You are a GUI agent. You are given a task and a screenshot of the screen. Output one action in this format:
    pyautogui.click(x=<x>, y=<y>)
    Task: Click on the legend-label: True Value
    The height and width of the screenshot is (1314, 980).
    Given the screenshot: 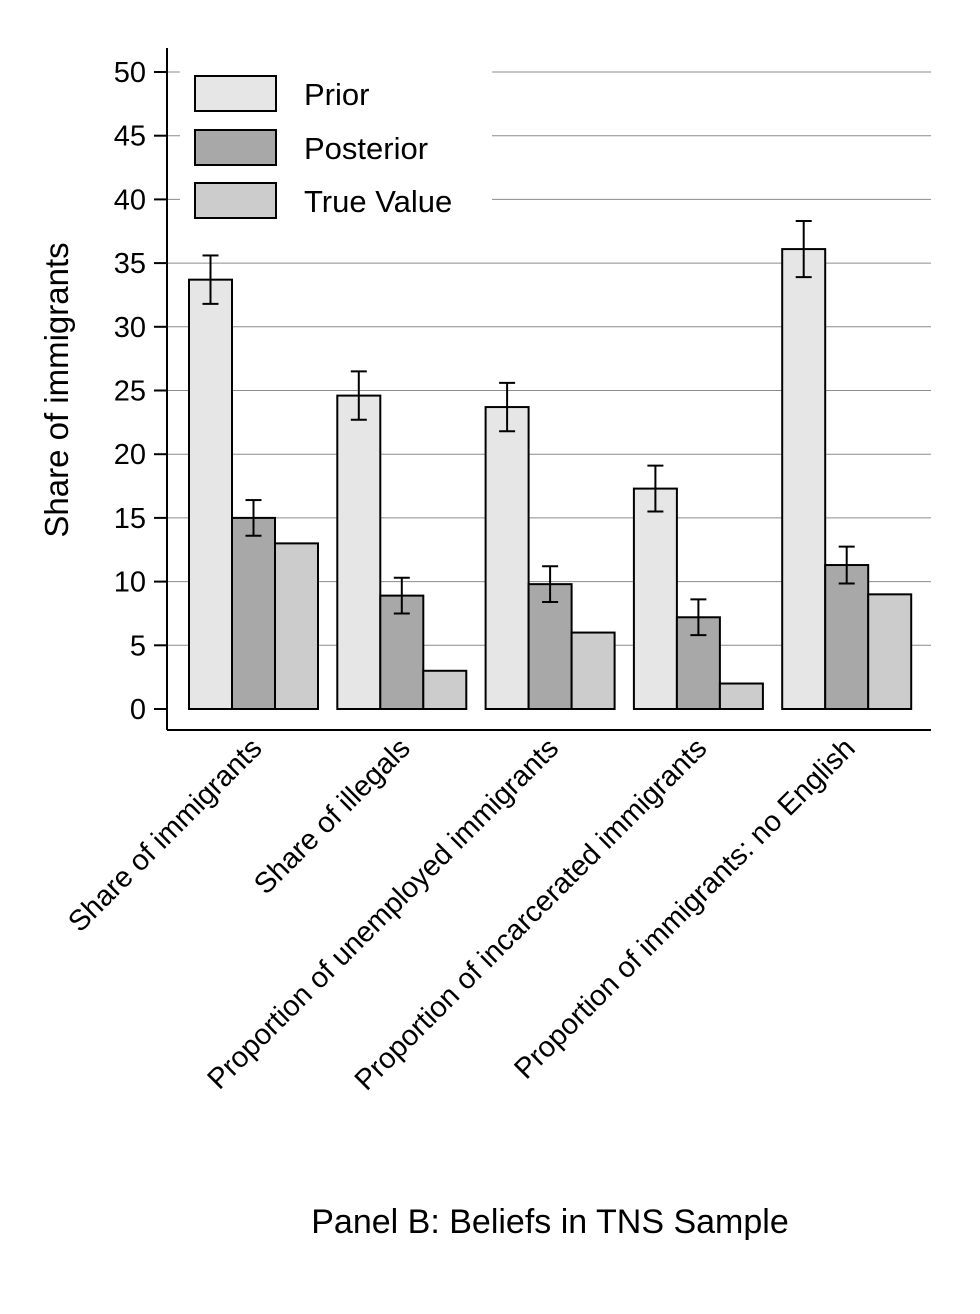 What is the action you would take?
    pyautogui.click(x=378, y=201)
    